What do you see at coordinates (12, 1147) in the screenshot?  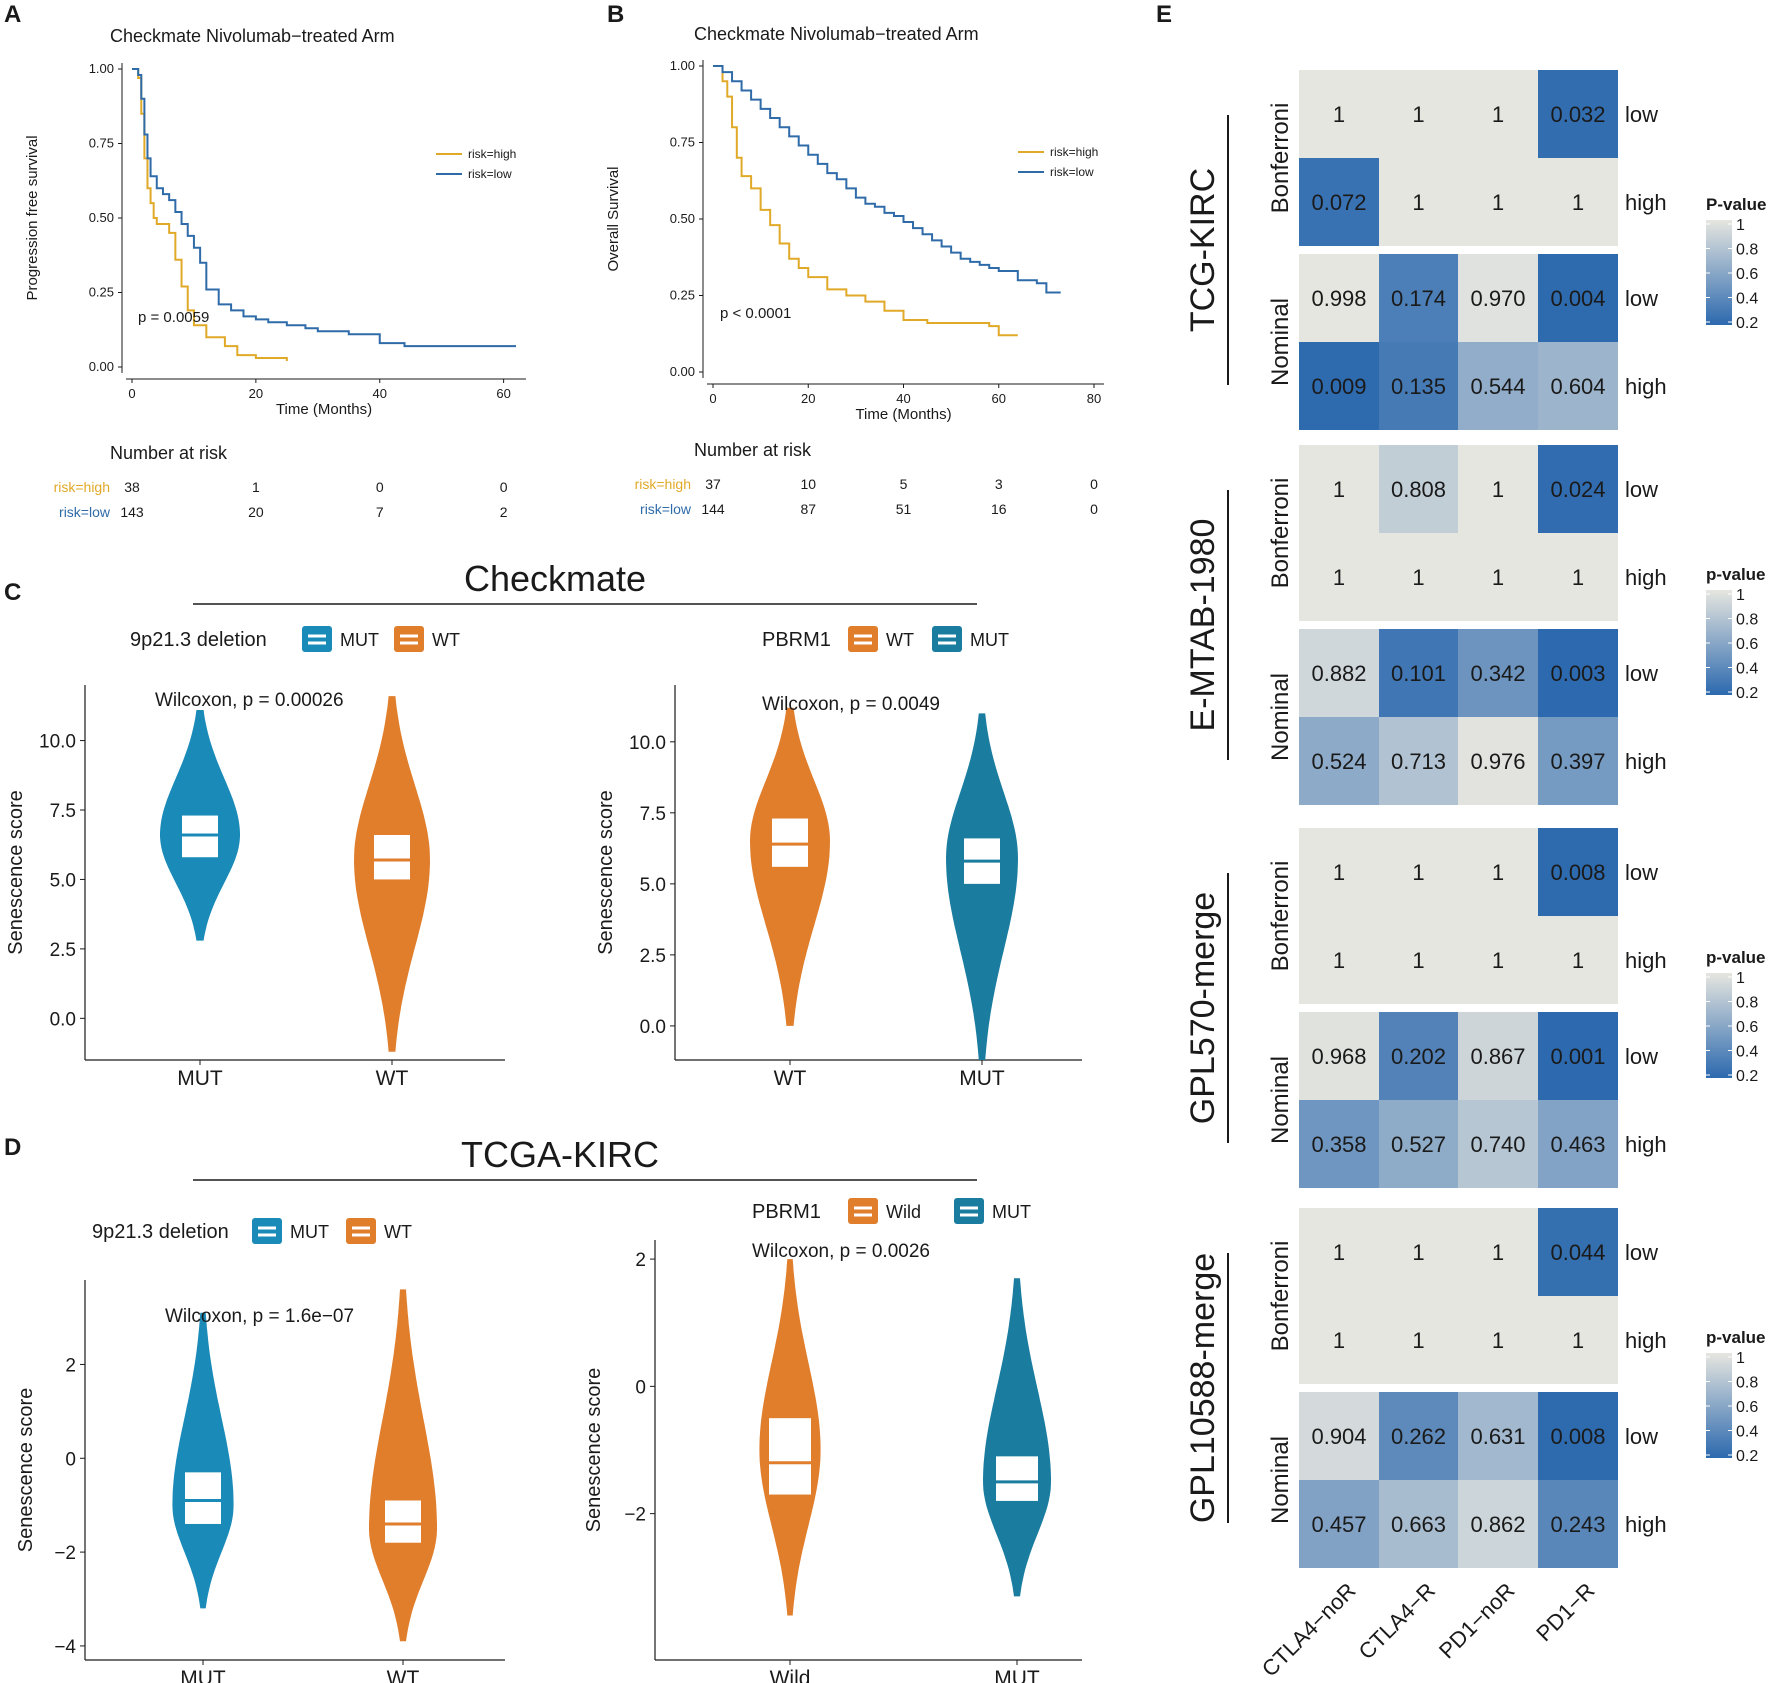 I see `panel-label: D` at bounding box center [12, 1147].